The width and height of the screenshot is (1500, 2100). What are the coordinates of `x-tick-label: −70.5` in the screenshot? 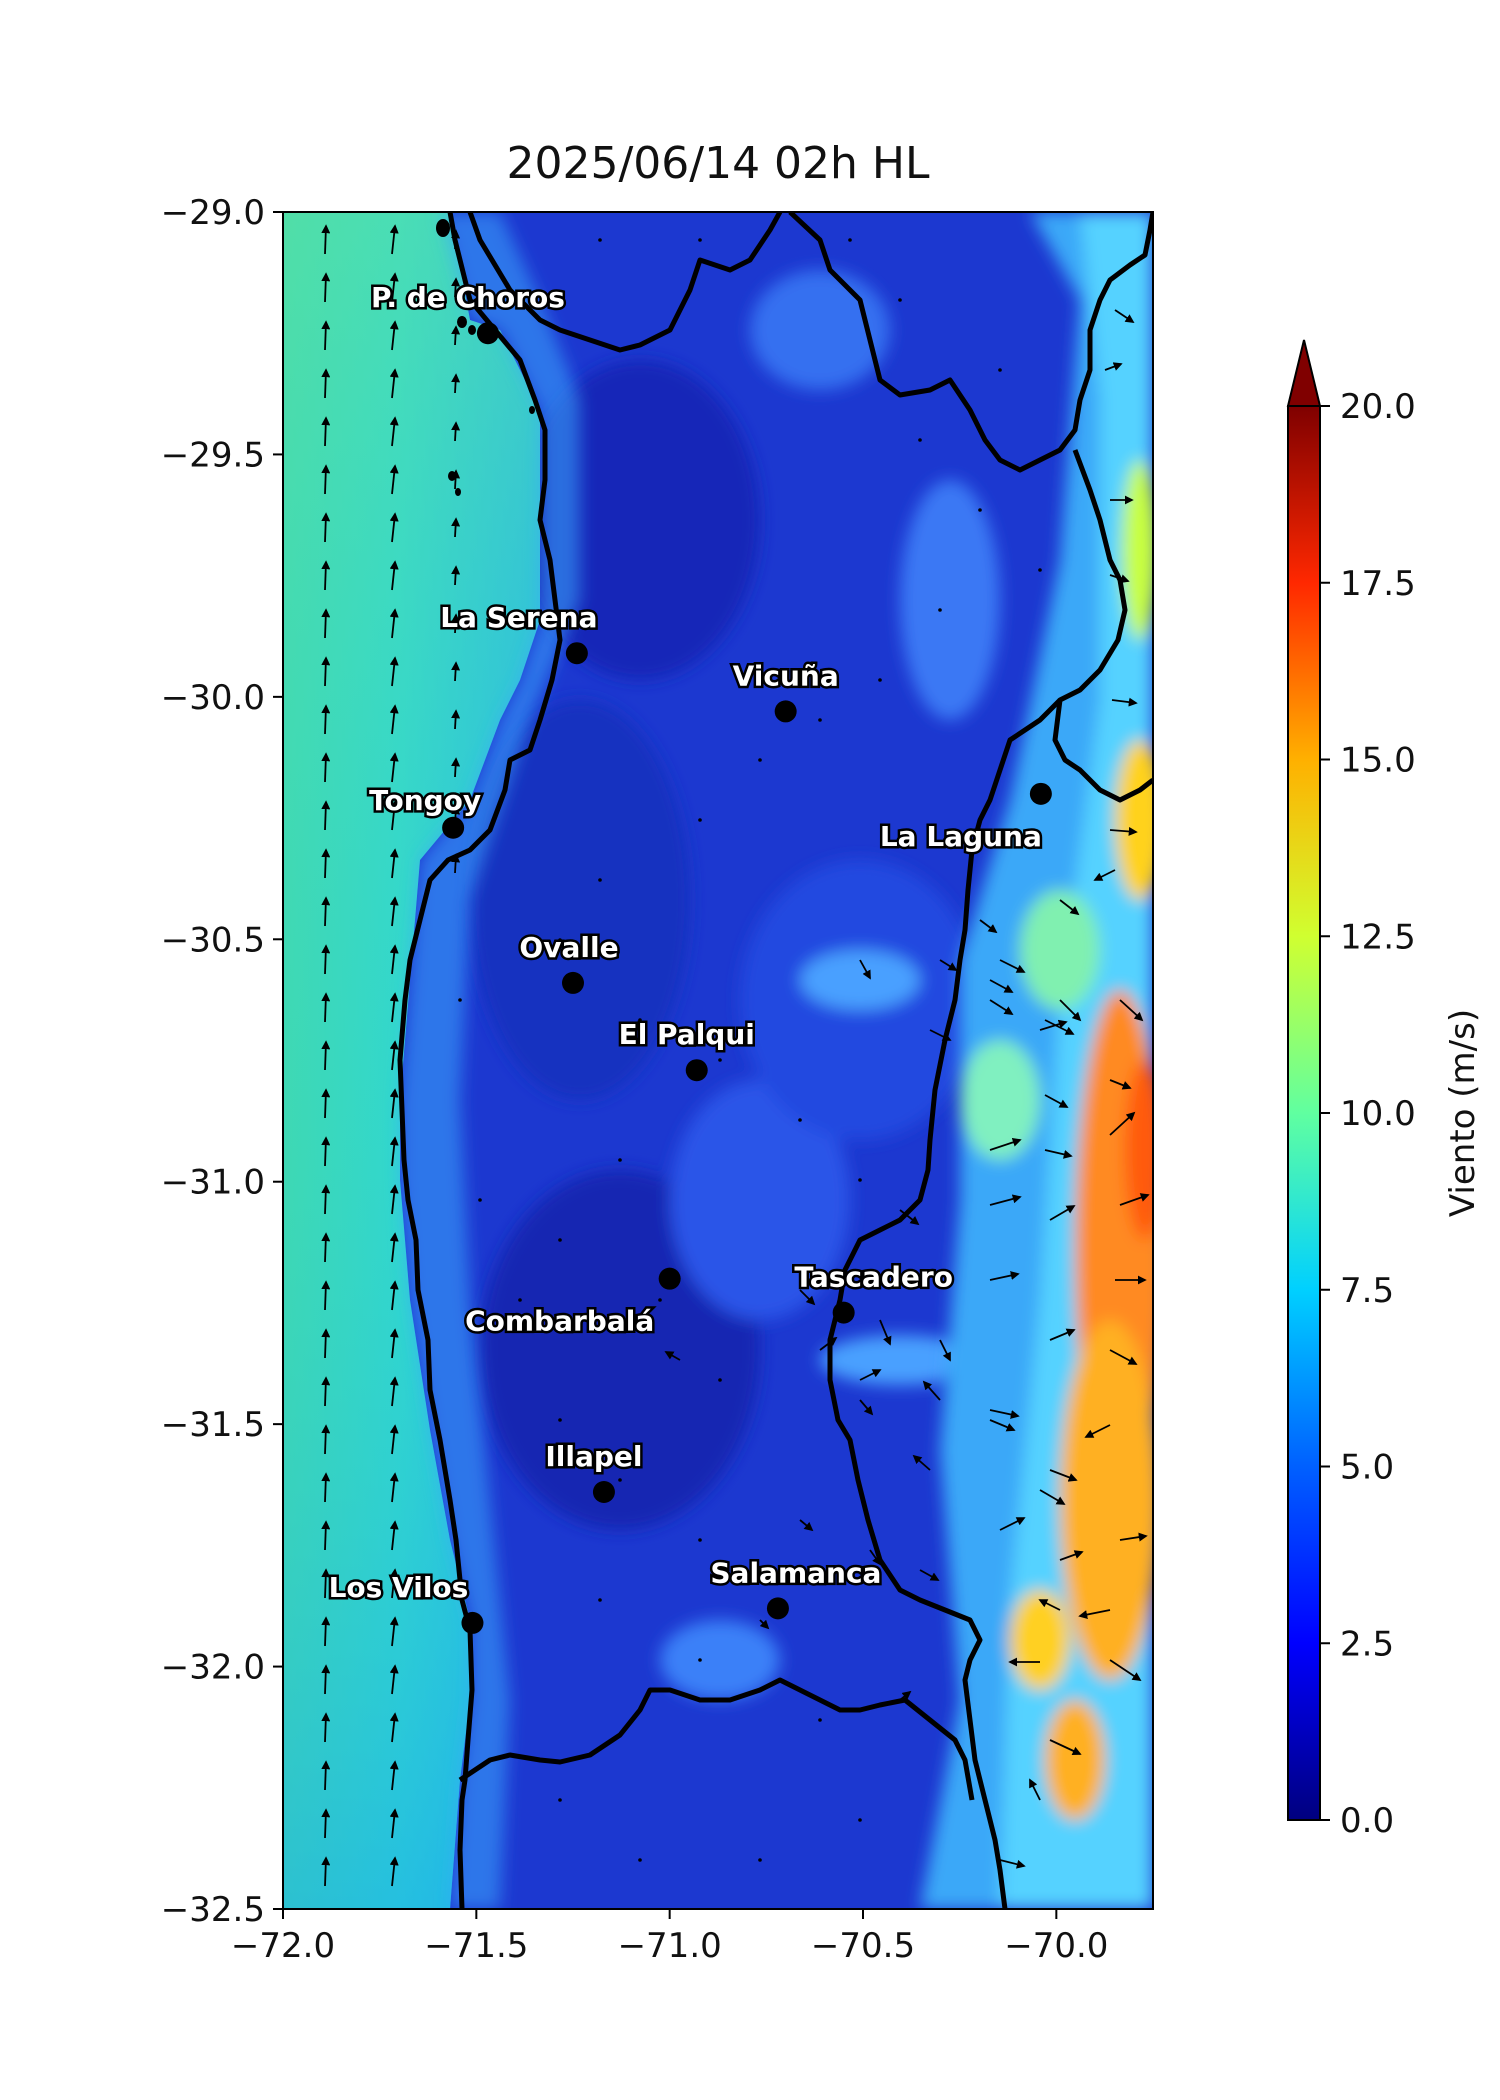 It's located at (863, 1946).